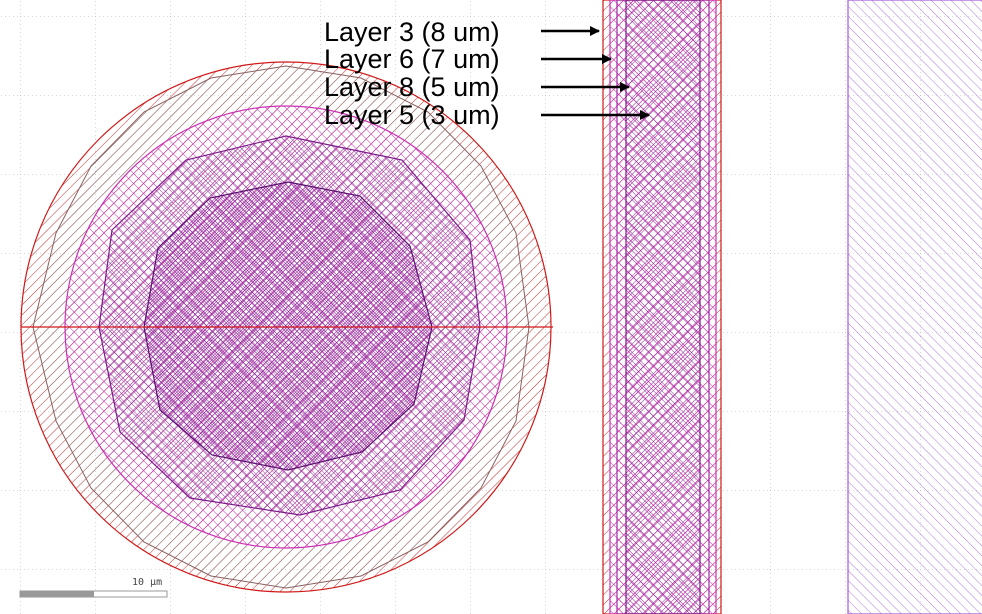  I want to click on trace-stack, so click(662, 307).